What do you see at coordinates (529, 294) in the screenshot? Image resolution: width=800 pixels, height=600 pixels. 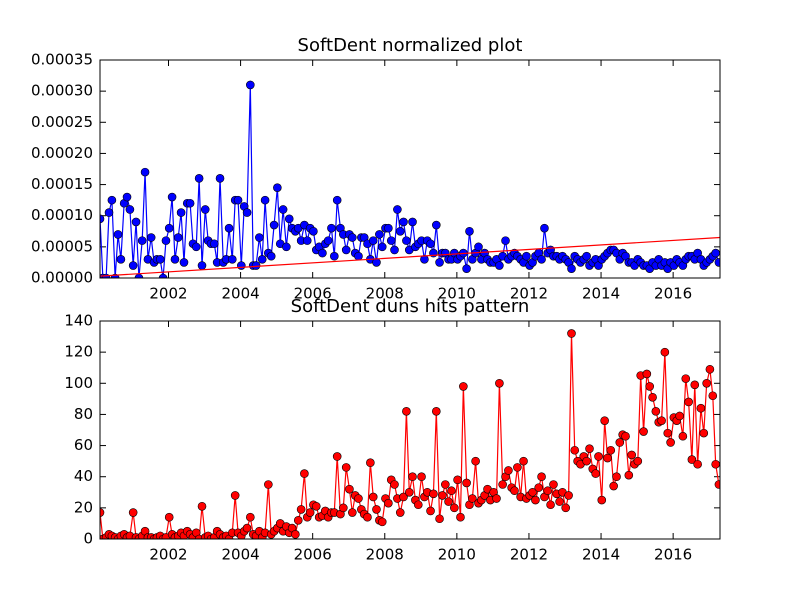 I see `x-tick-label: 2012` at bounding box center [529, 294].